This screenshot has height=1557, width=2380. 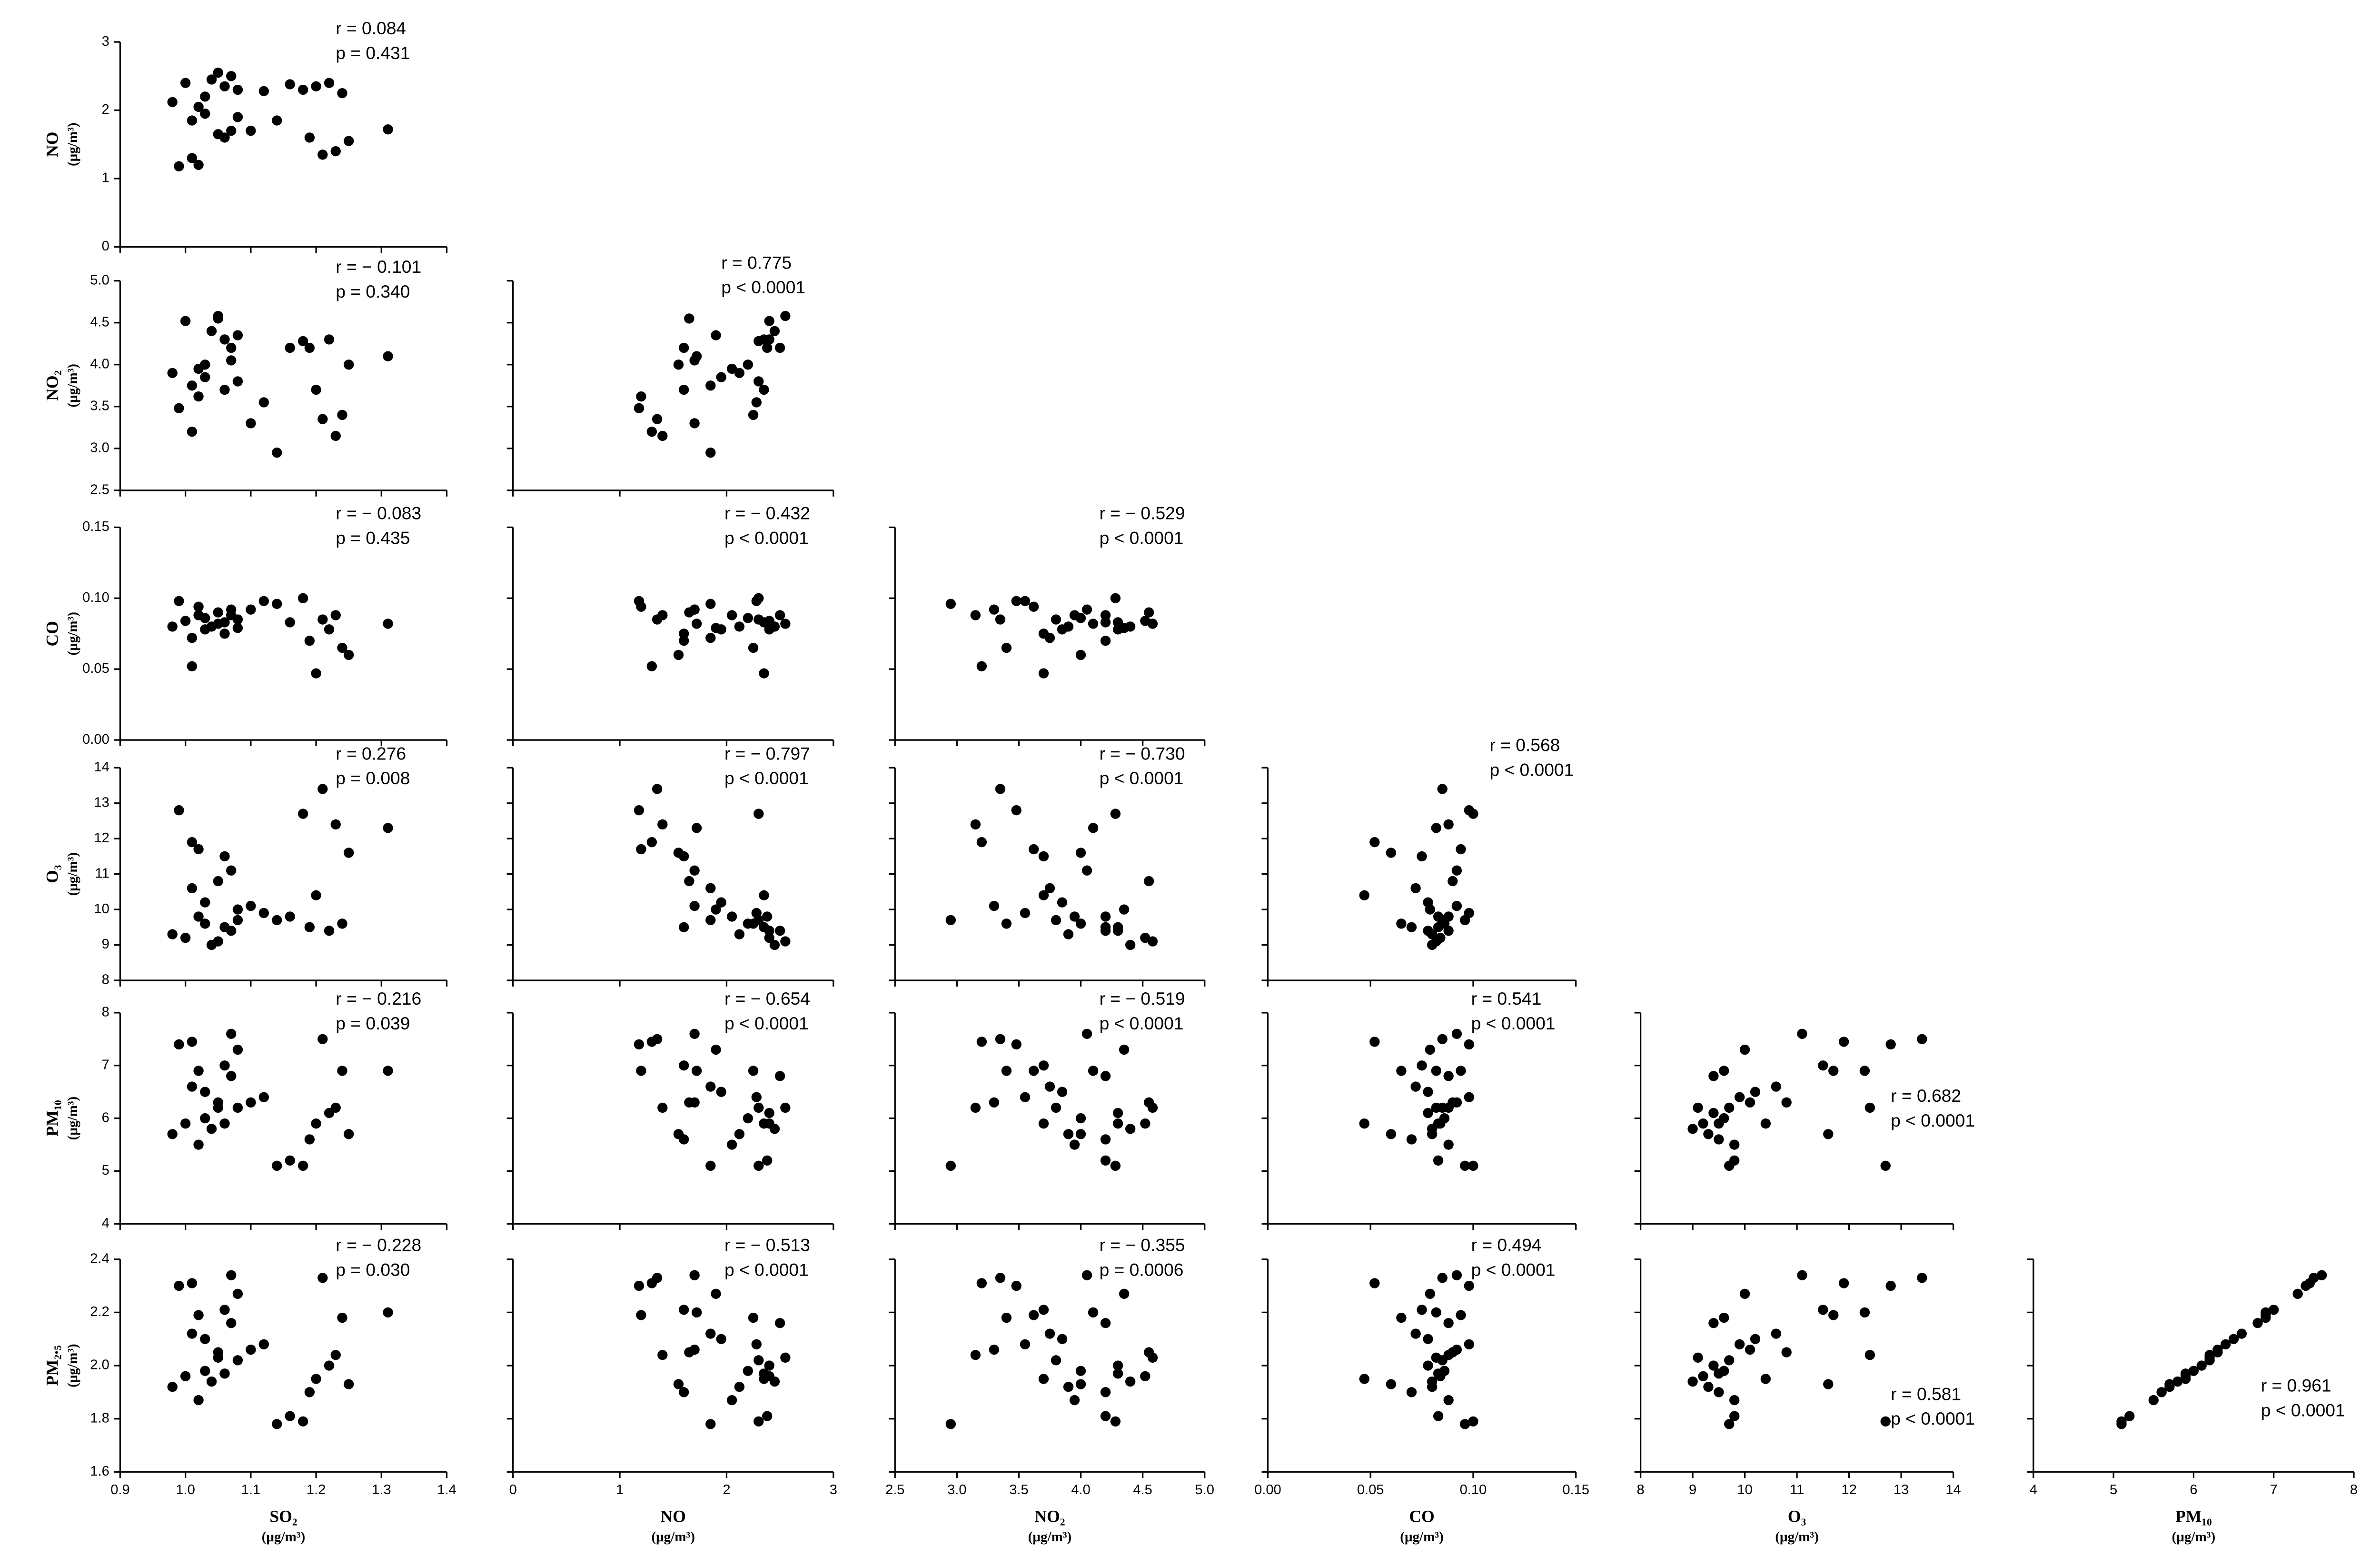 What do you see at coordinates (99, 1365) in the screenshot?
I see `y-tick-label: 2.0` at bounding box center [99, 1365].